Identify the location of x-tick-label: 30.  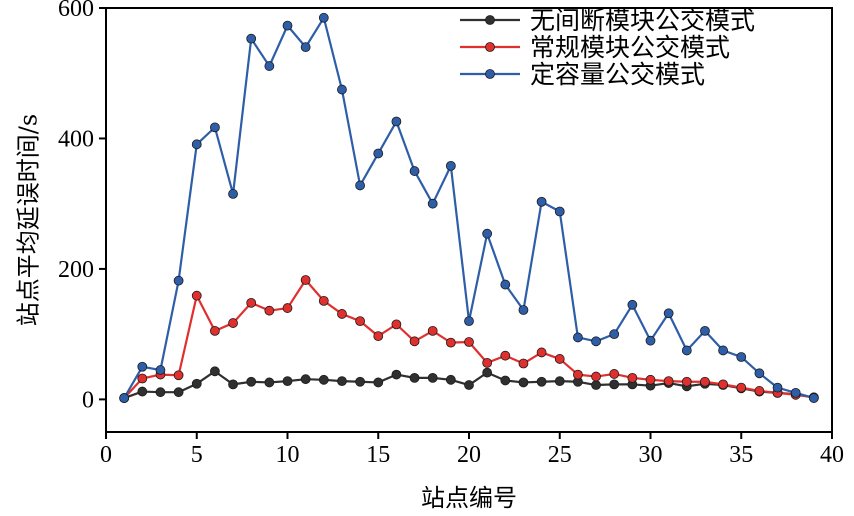
(651, 455).